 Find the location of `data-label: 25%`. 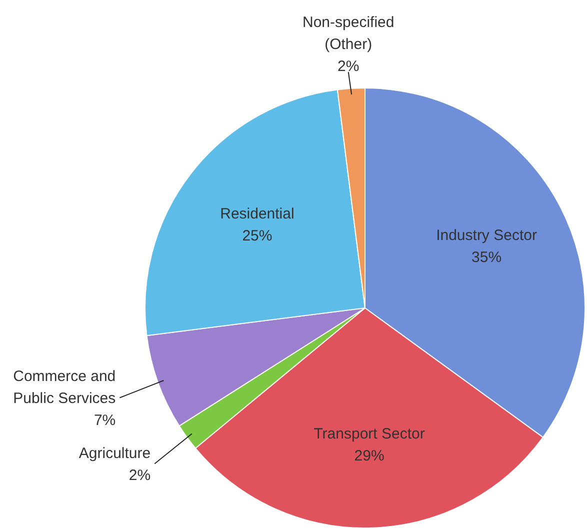

data-label: 25% is located at coordinates (257, 235).